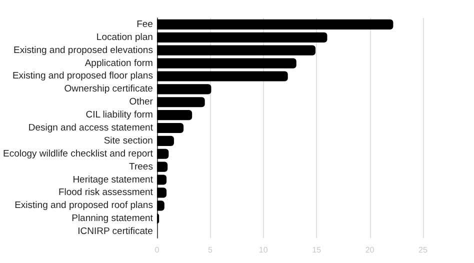 The image size is (474, 263). What do you see at coordinates (141, 102) in the screenshot?
I see `y-tick-label: Other` at bounding box center [141, 102].